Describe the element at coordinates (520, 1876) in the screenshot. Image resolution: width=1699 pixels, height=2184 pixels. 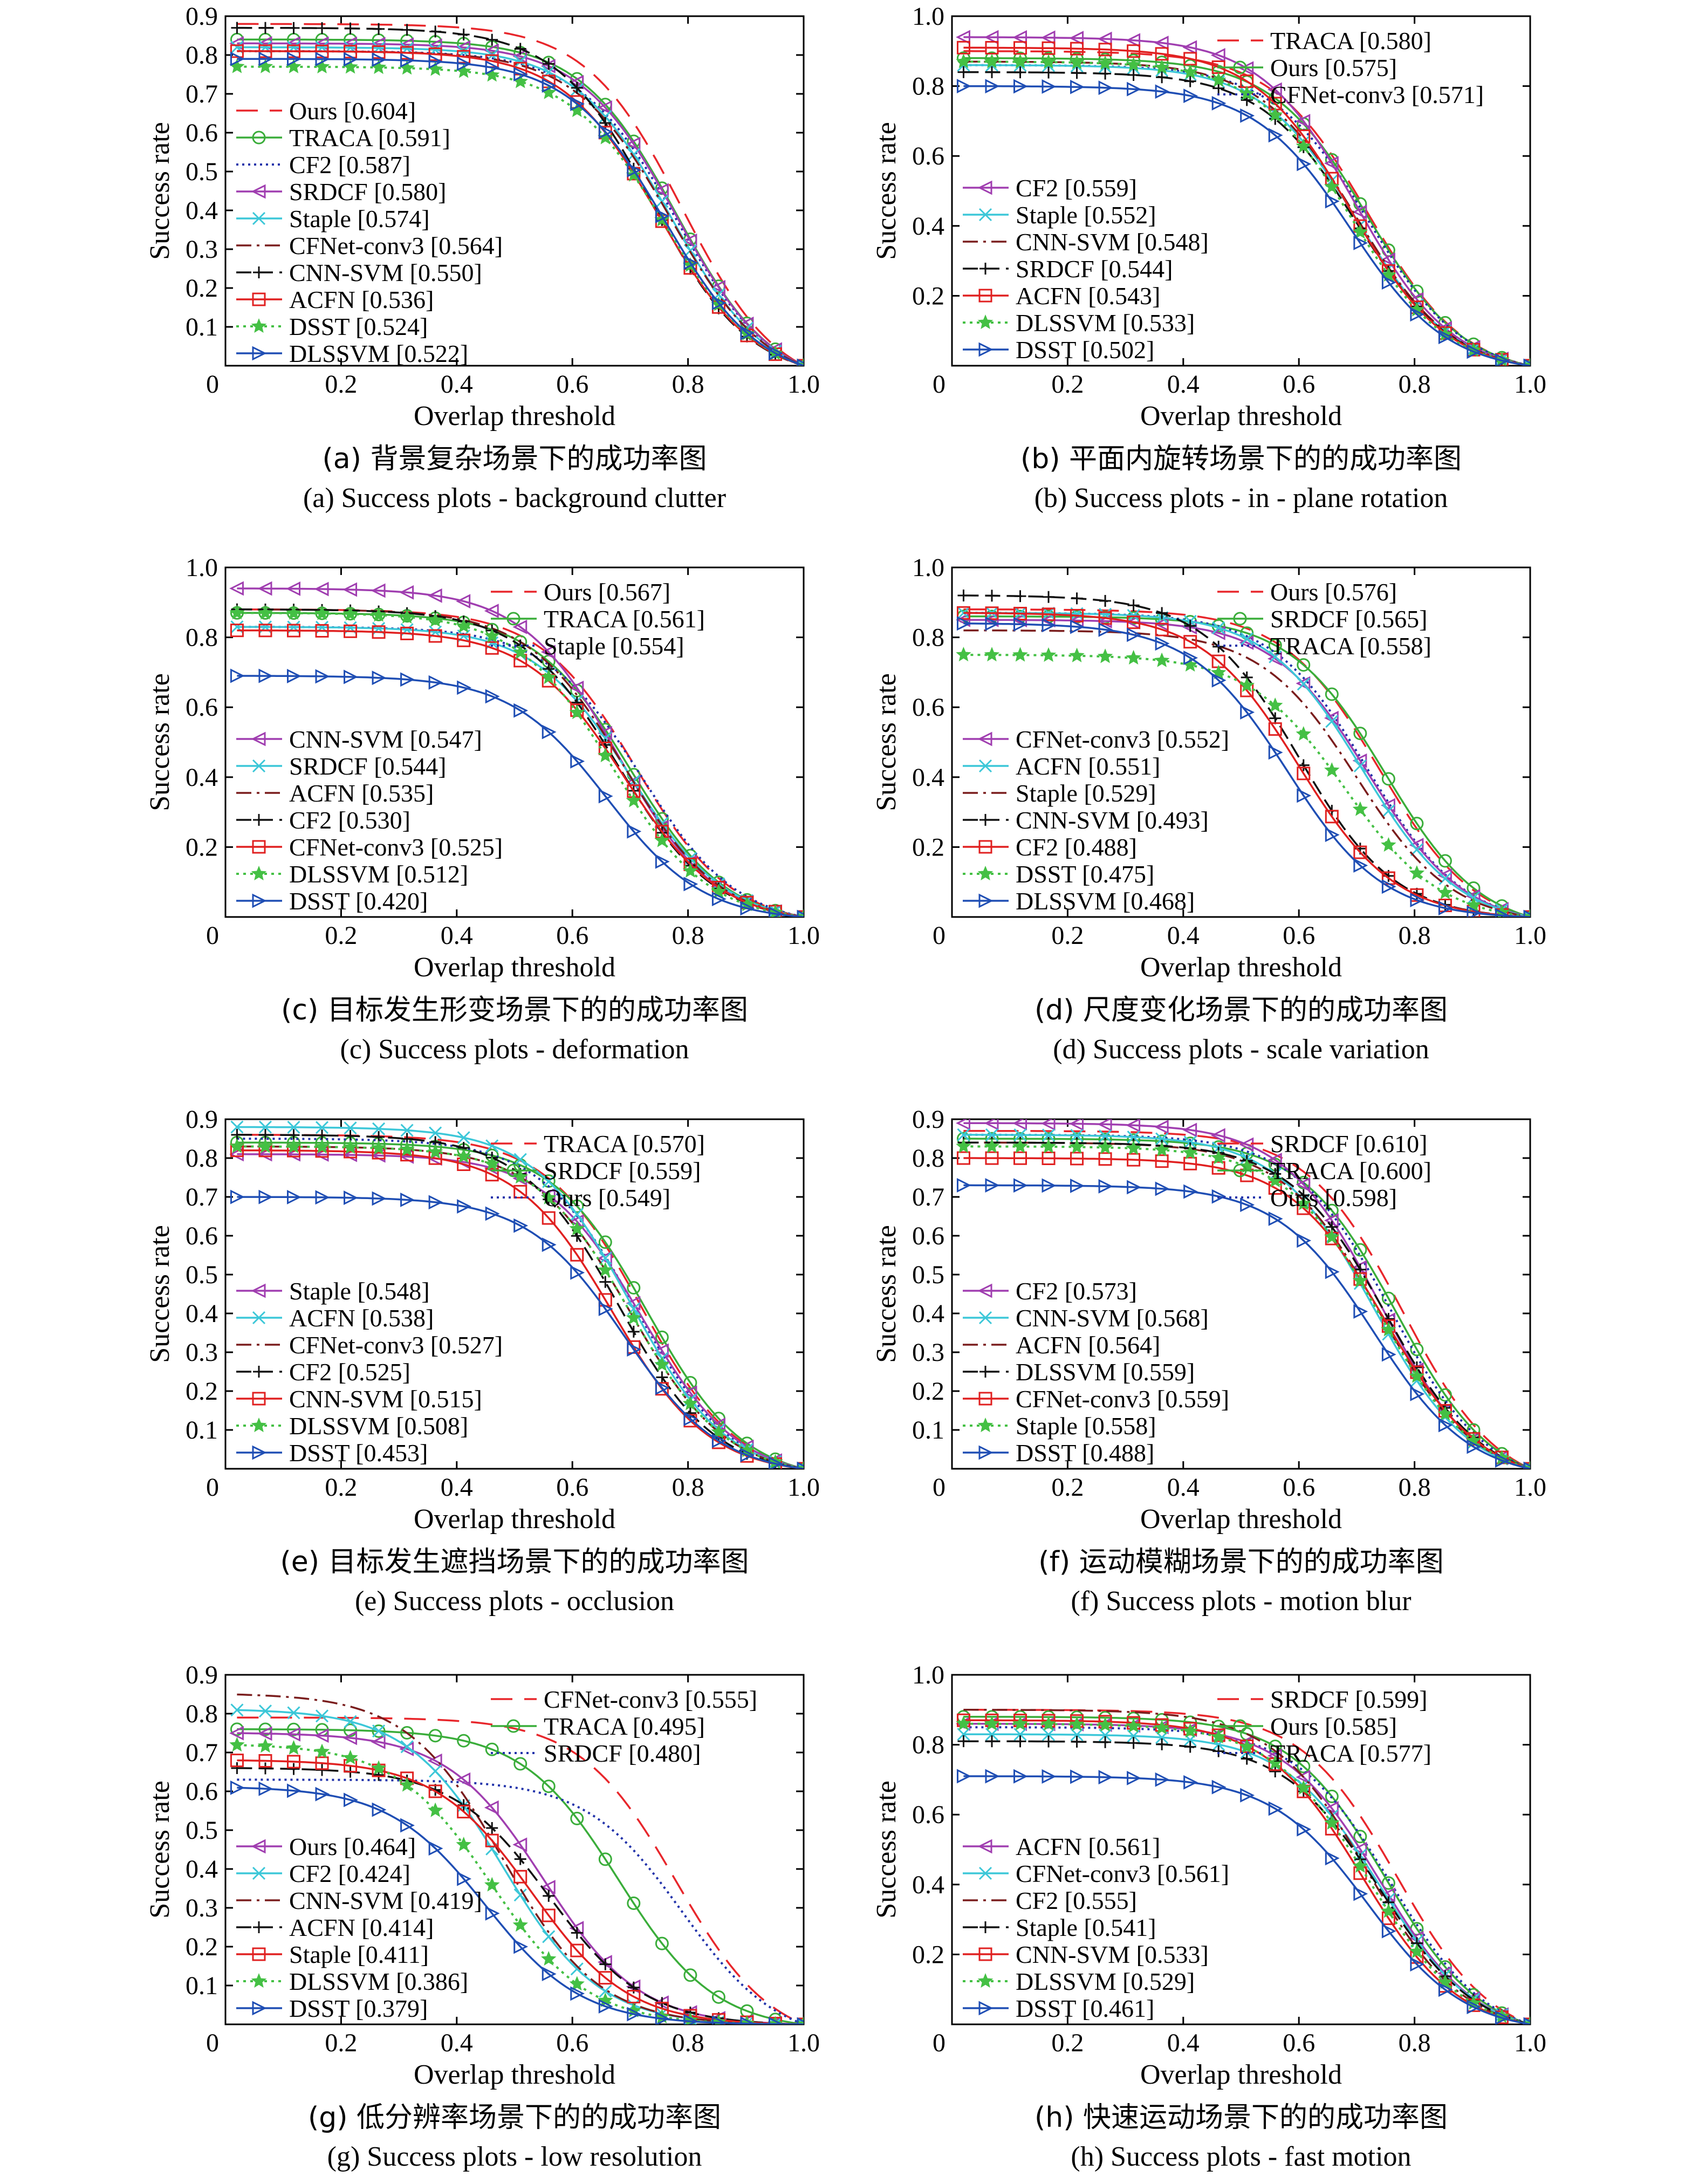
I see `series-line-traca` at that location.